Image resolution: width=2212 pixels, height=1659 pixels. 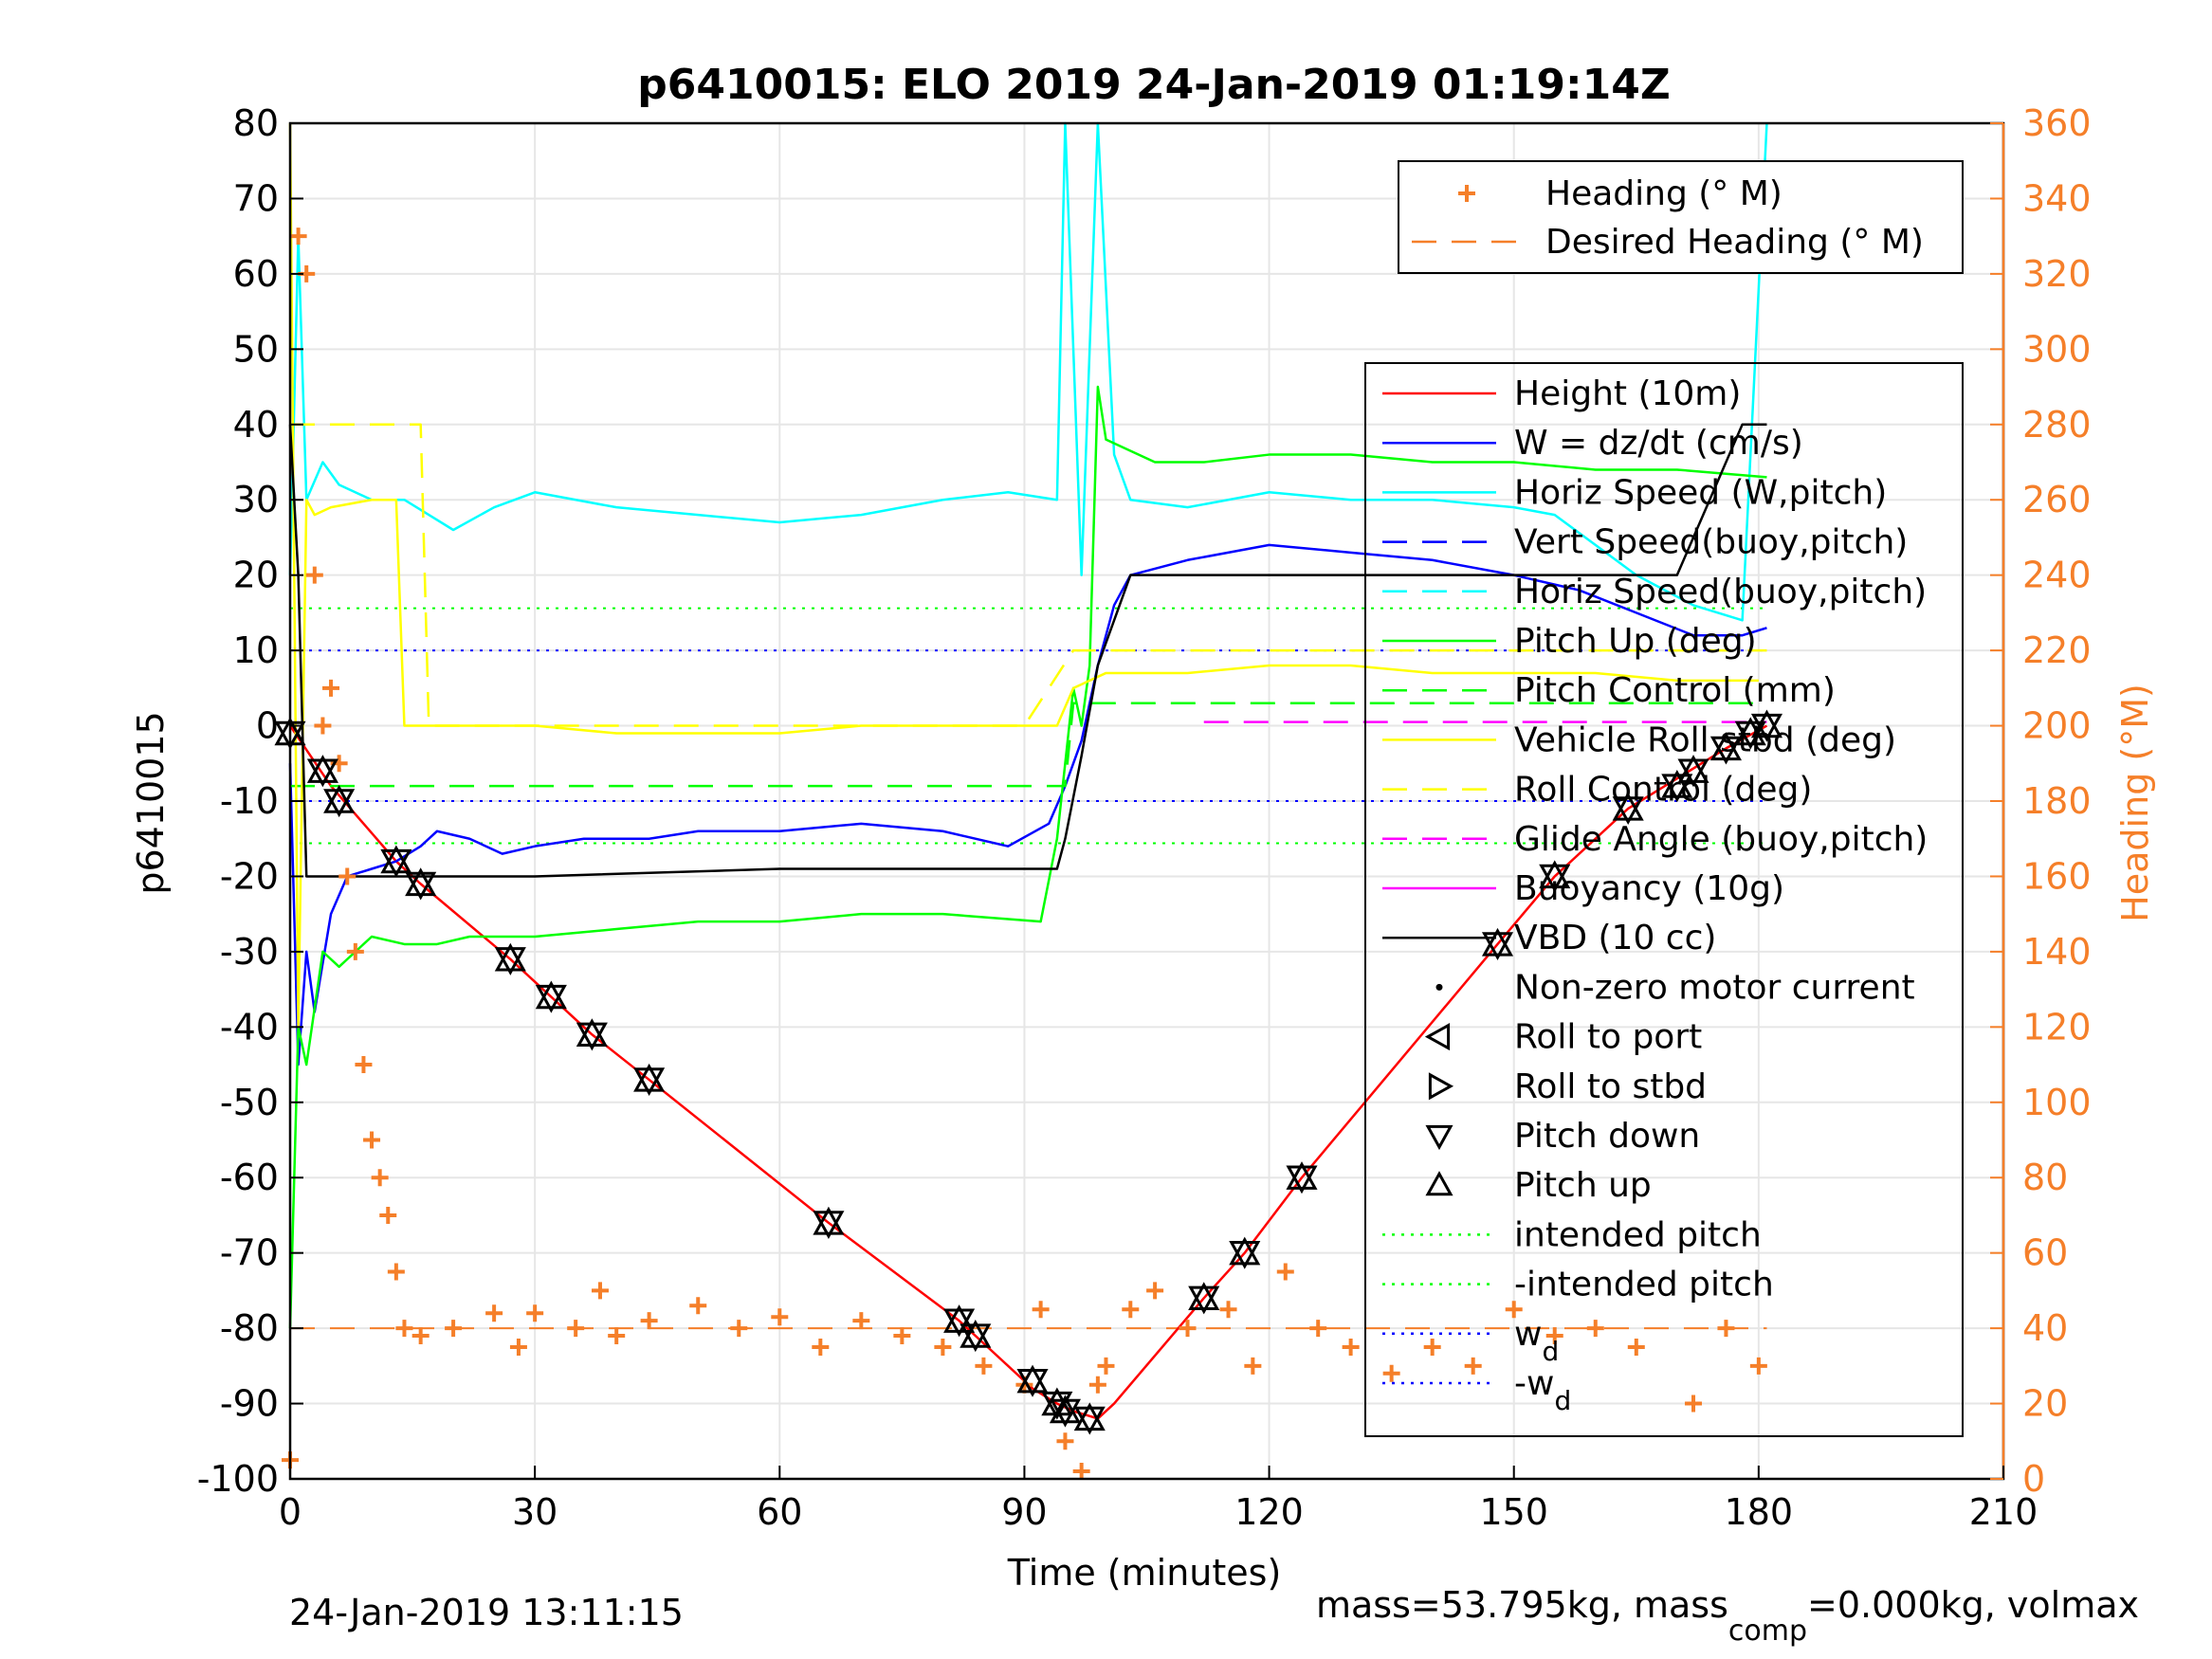 I want to click on legend-main-entry: VBD (10 cc), so click(x=1549, y=938).